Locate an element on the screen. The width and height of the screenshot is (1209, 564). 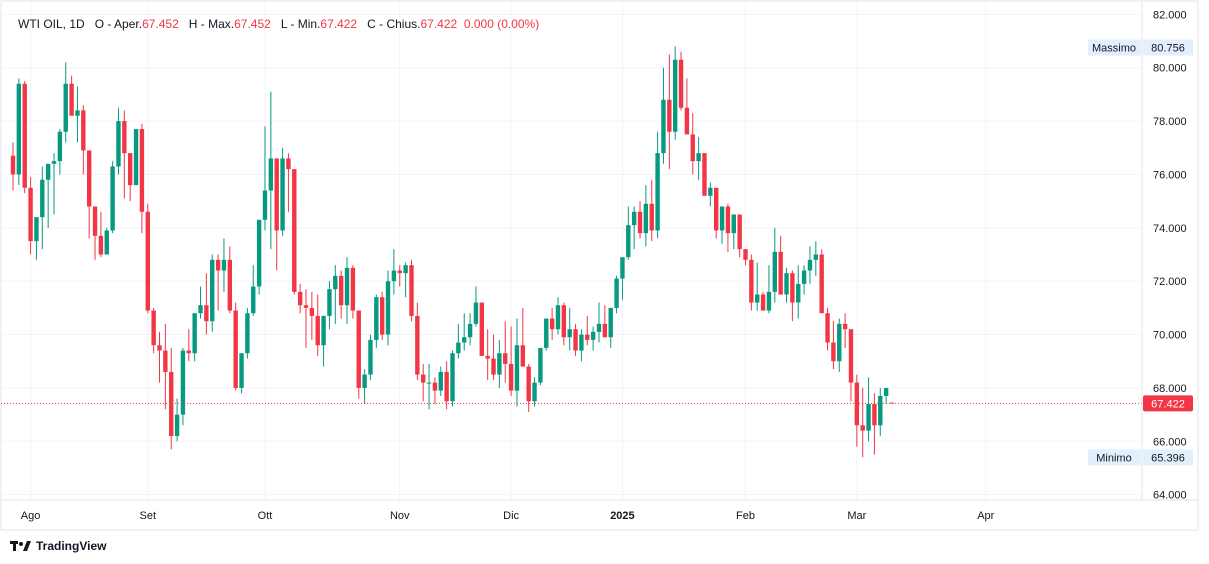
close-value: 67.422 is located at coordinates (439, 24).